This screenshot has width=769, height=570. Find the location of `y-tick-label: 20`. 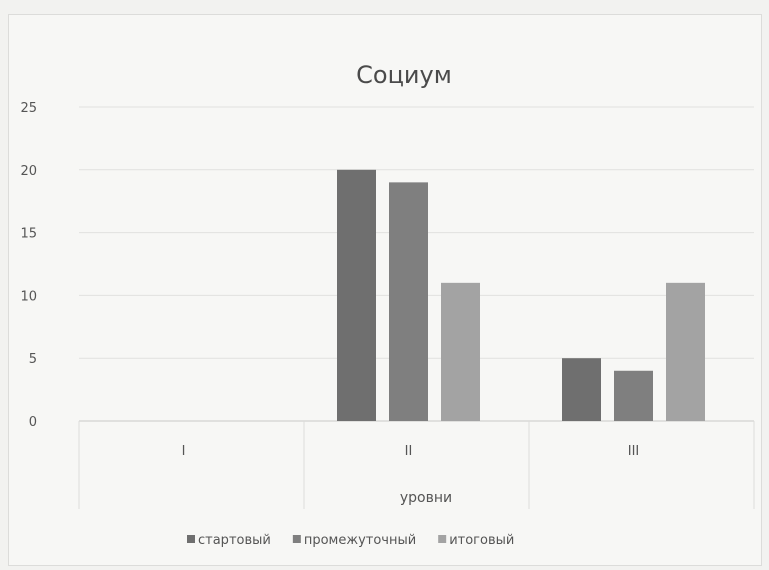

y-tick-label: 20 is located at coordinates (28, 171).